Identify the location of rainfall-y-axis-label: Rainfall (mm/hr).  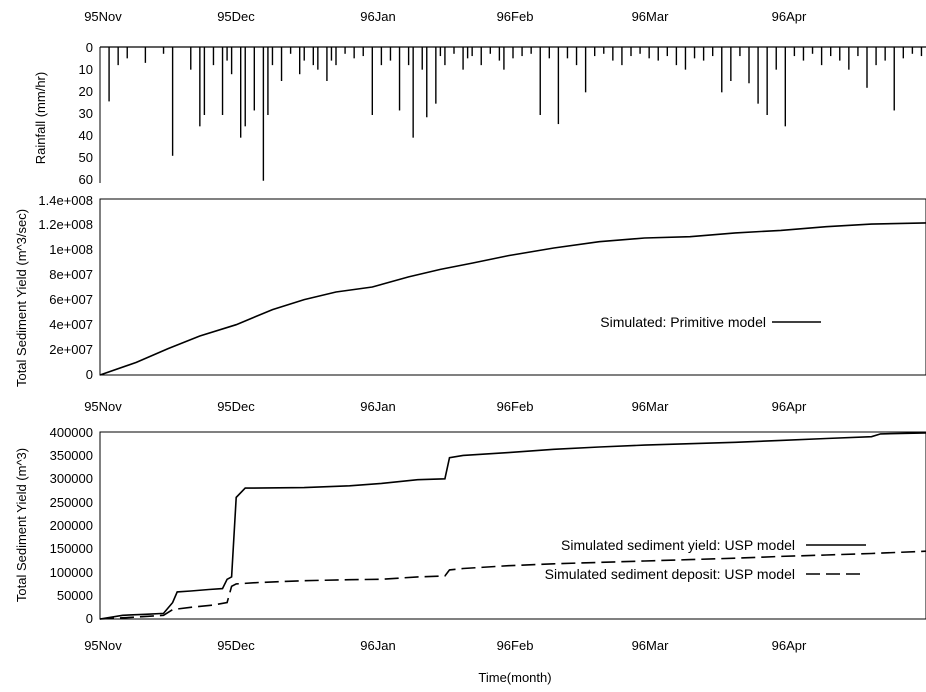
(40, 118).